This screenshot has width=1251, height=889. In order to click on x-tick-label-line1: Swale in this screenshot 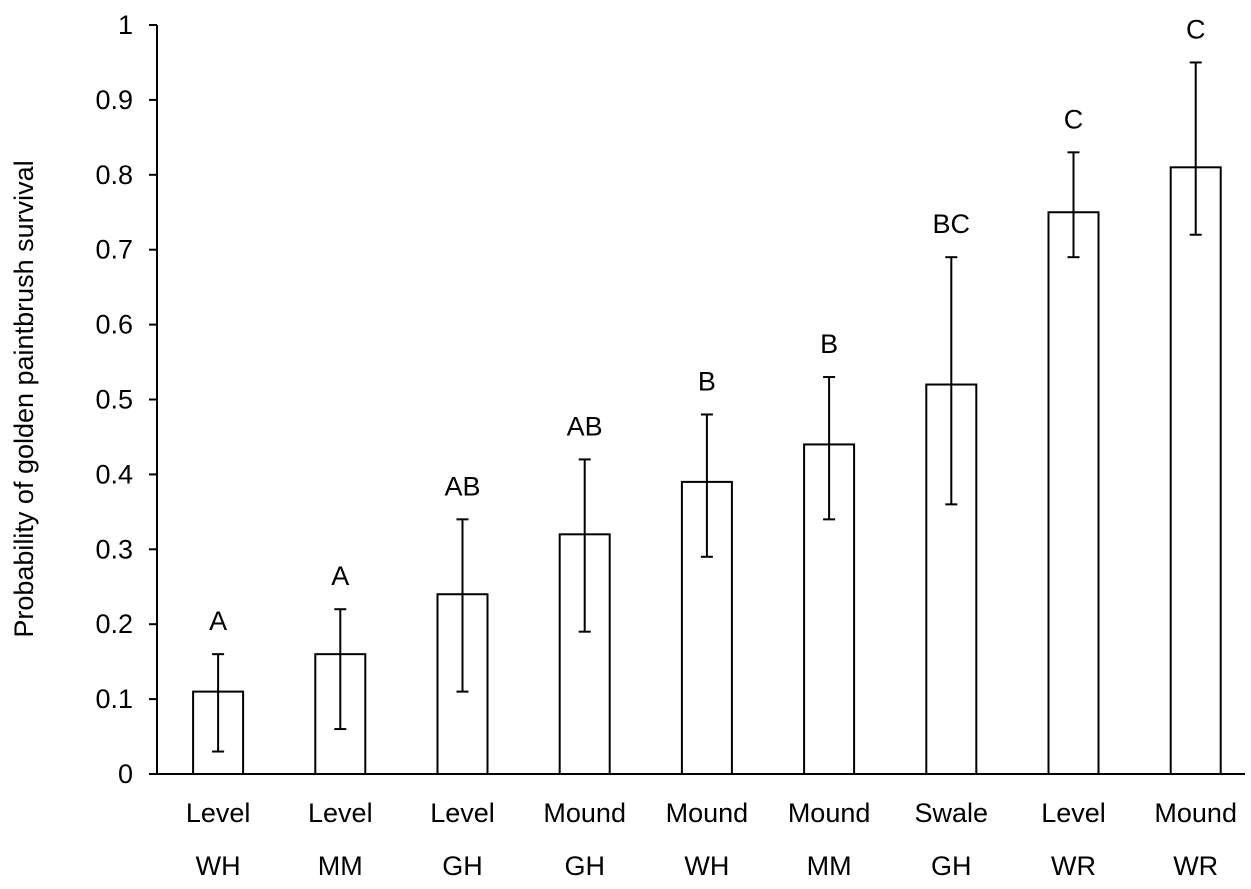, I will do `click(952, 813)`.